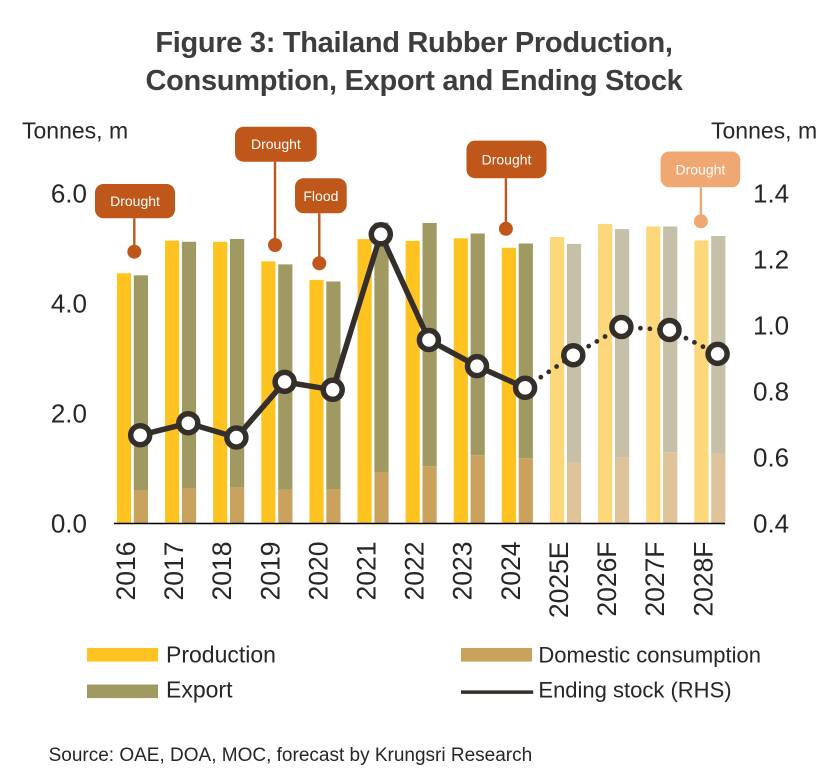 The image size is (840, 782). What do you see at coordinates (463, 571) in the screenshot?
I see `svg-text: 2023` at bounding box center [463, 571].